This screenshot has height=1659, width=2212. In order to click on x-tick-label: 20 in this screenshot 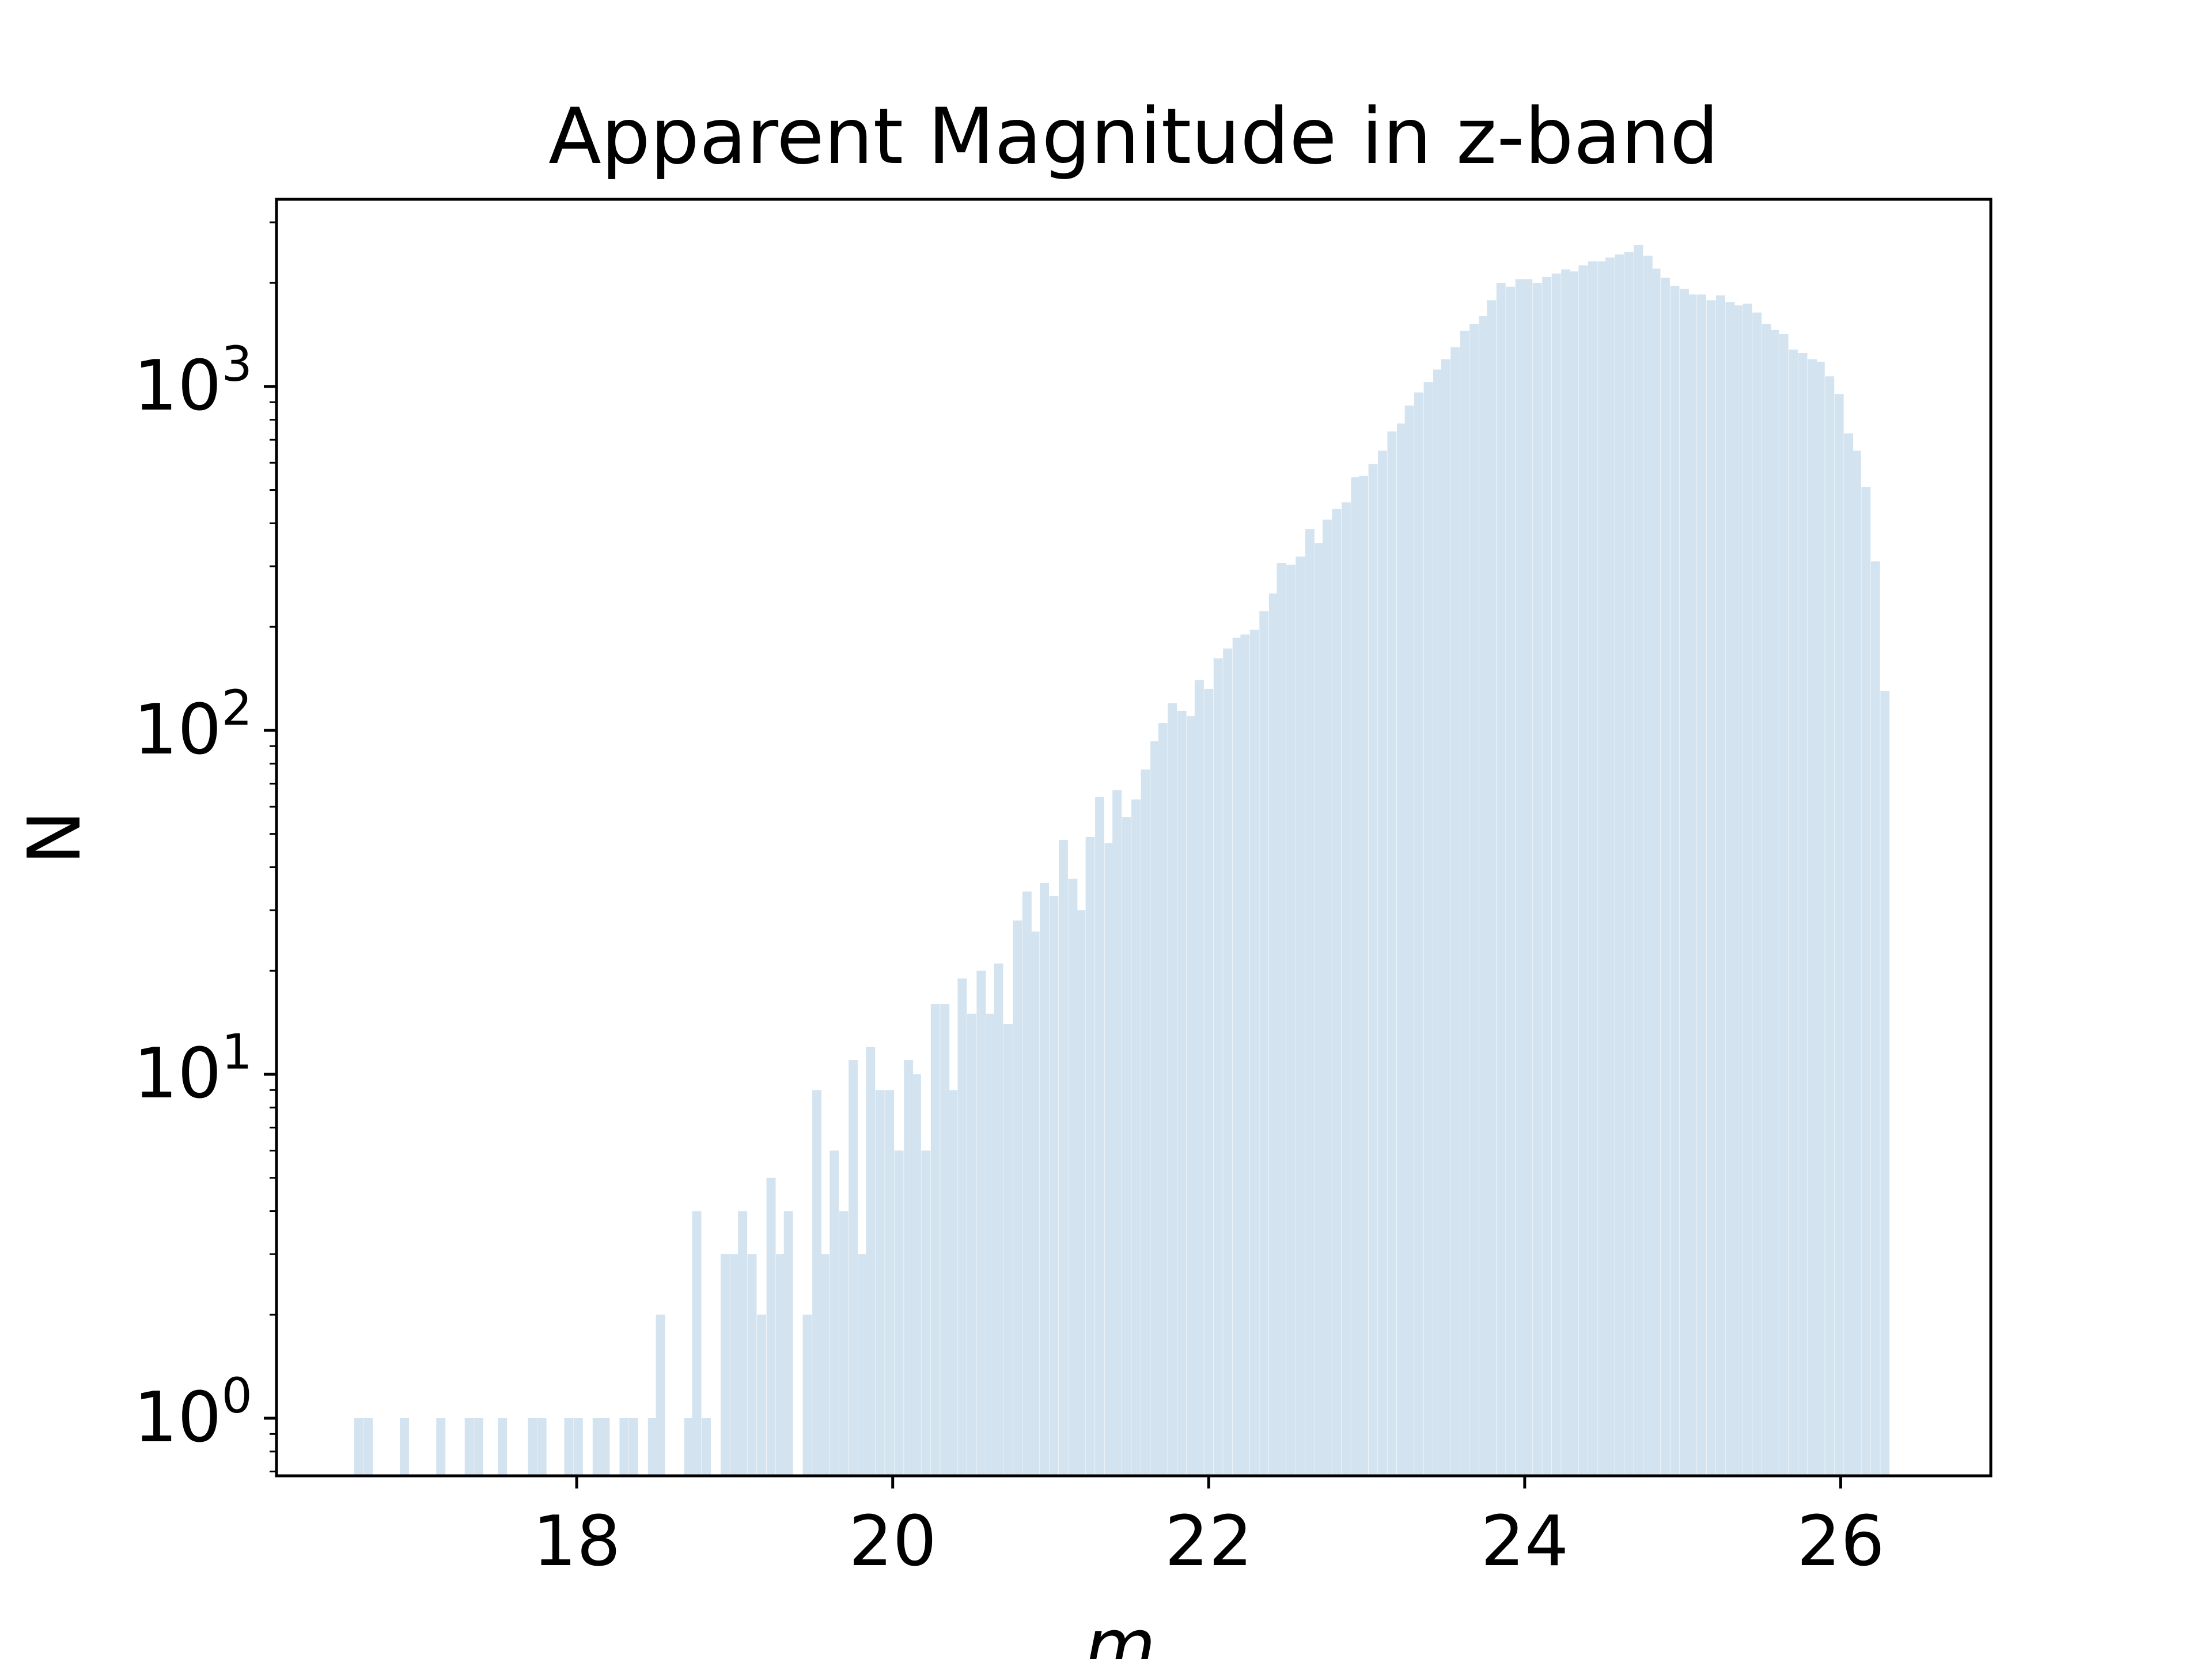, I will do `click(893, 1542)`.